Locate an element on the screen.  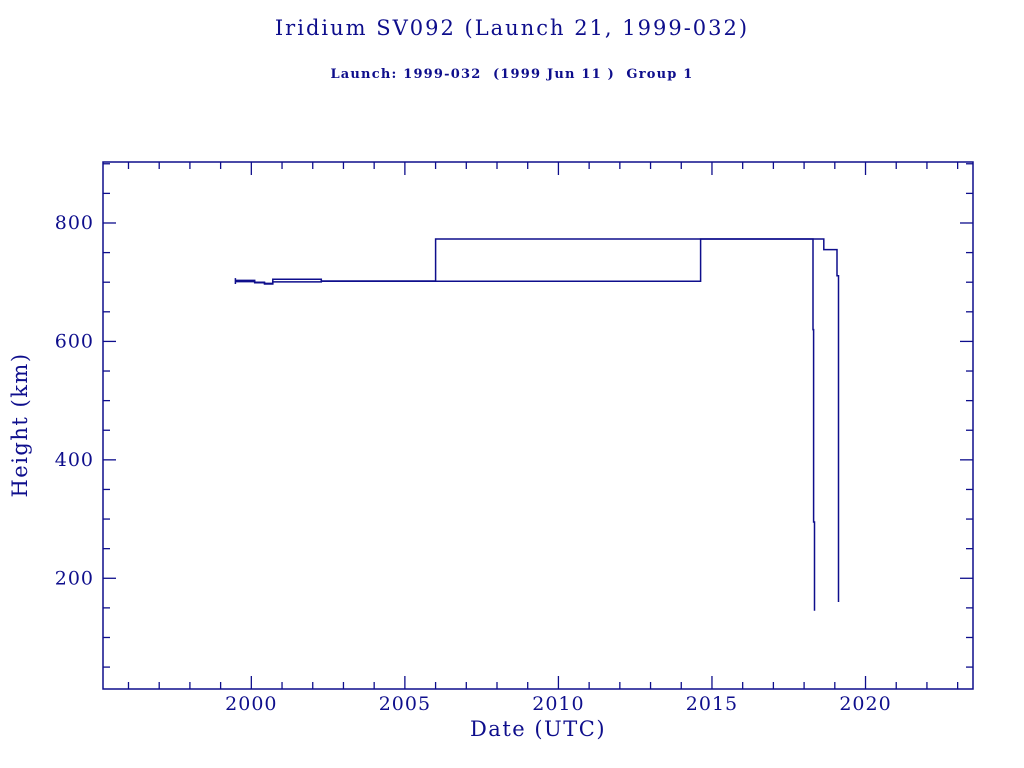
x-tick-label: 2005 is located at coordinates (405, 704).